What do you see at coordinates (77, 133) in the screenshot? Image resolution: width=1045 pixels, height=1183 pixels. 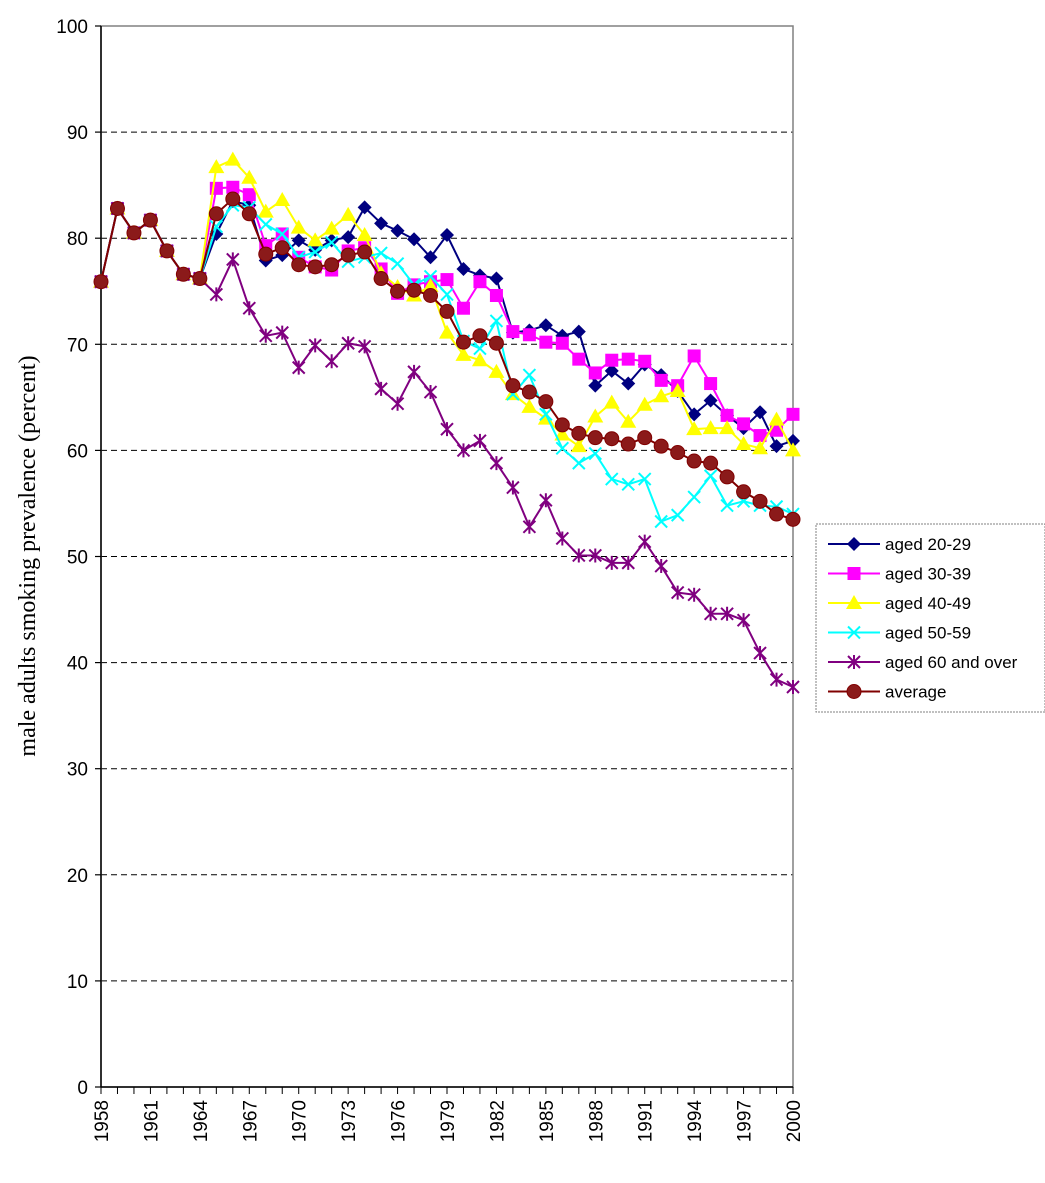 I see `y-tick-label: 90` at bounding box center [77, 133].